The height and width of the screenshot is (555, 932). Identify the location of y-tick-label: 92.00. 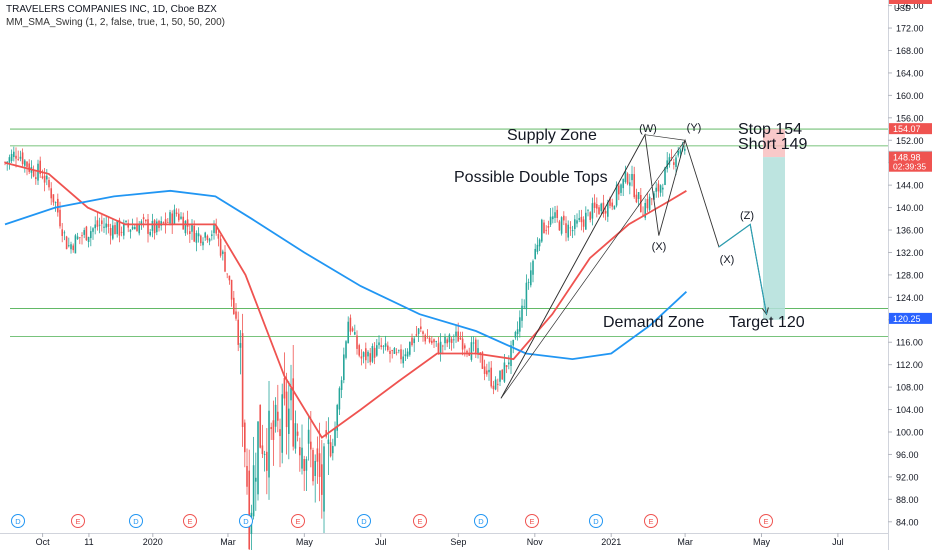
(907, 477).